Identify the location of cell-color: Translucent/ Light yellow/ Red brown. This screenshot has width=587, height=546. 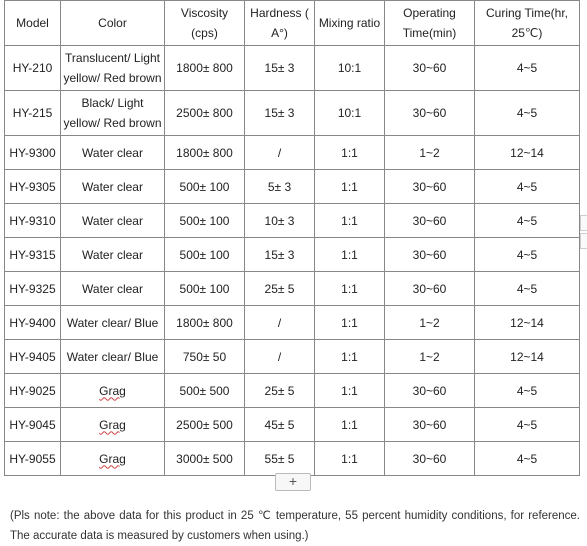
(112, 68).